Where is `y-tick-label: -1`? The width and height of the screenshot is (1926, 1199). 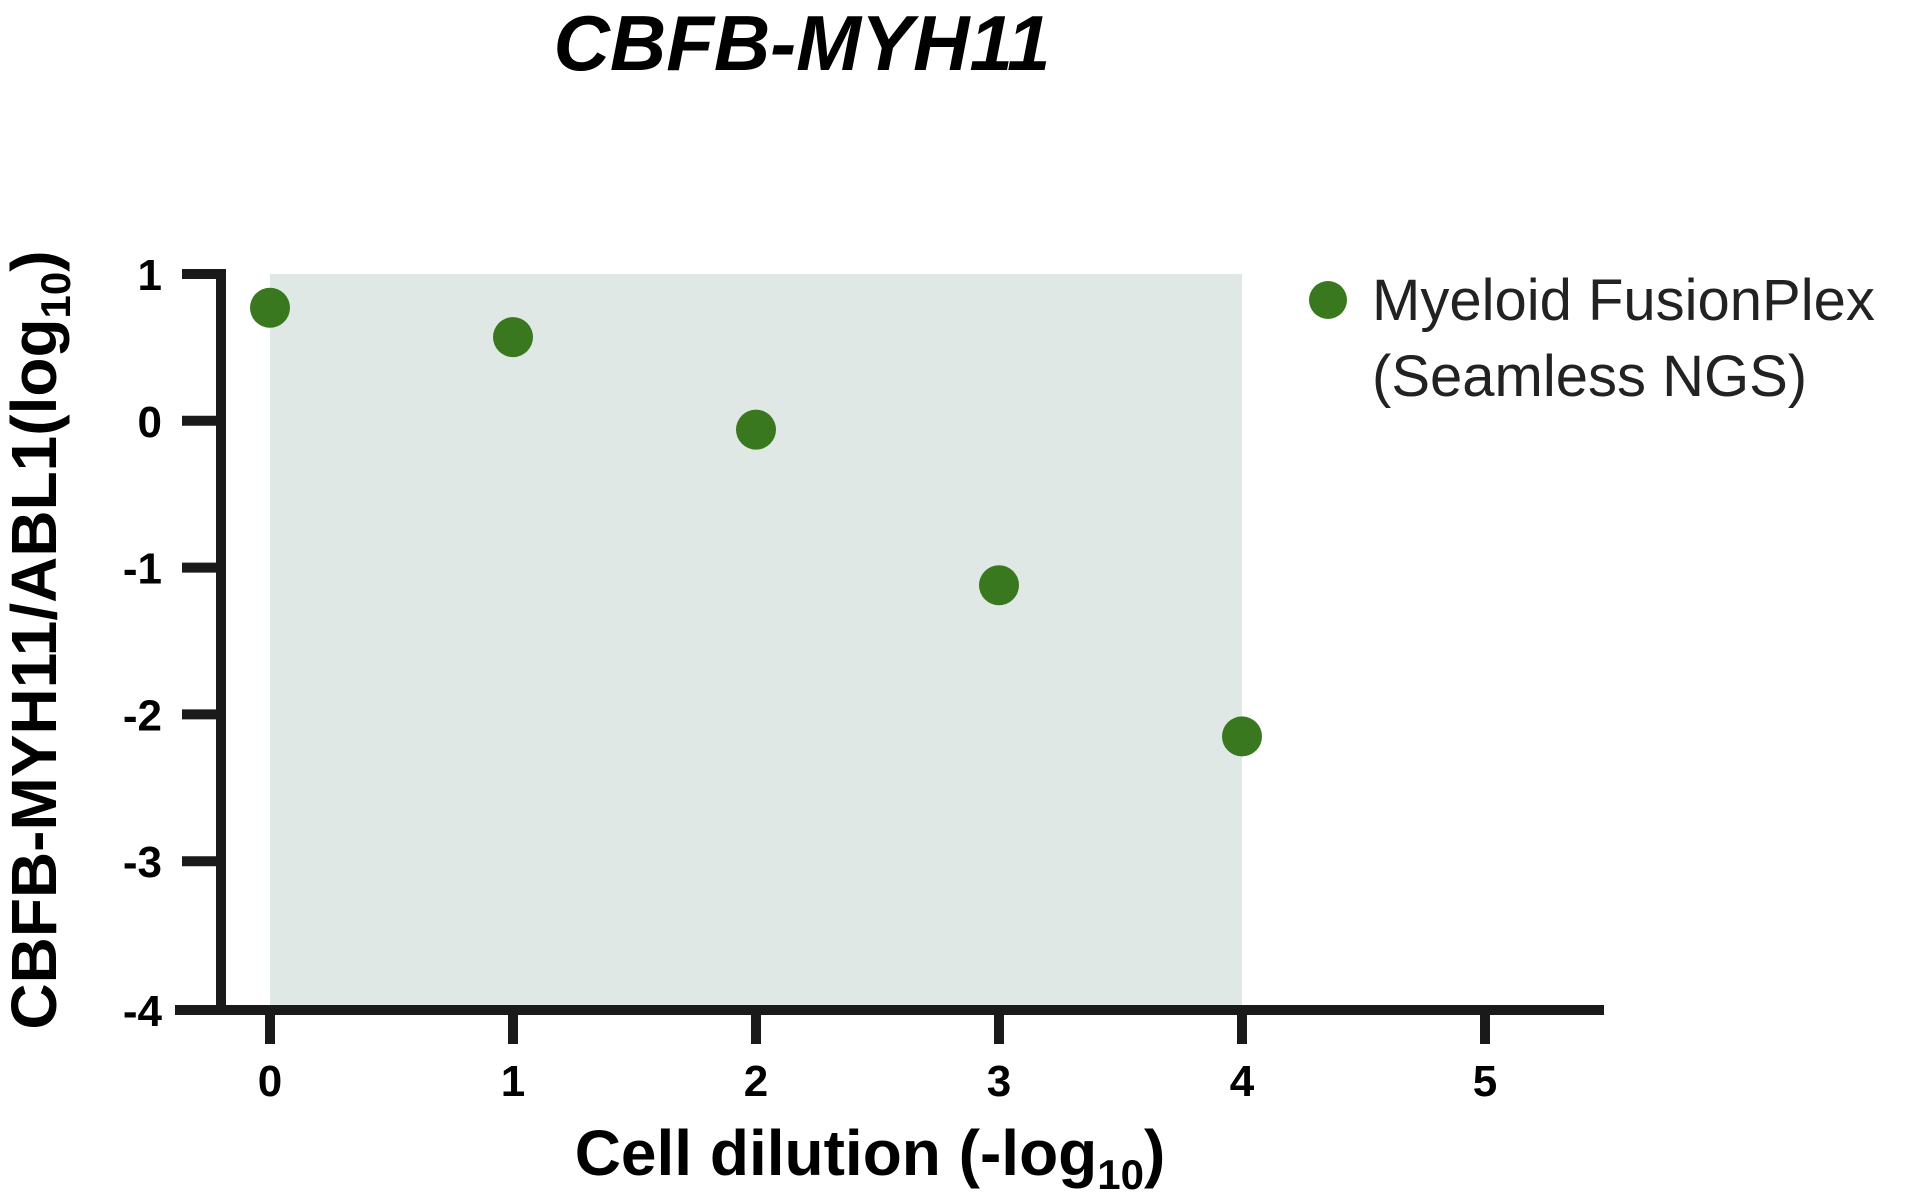 y-tick-label: -1 is located at coordinates (142, 569).